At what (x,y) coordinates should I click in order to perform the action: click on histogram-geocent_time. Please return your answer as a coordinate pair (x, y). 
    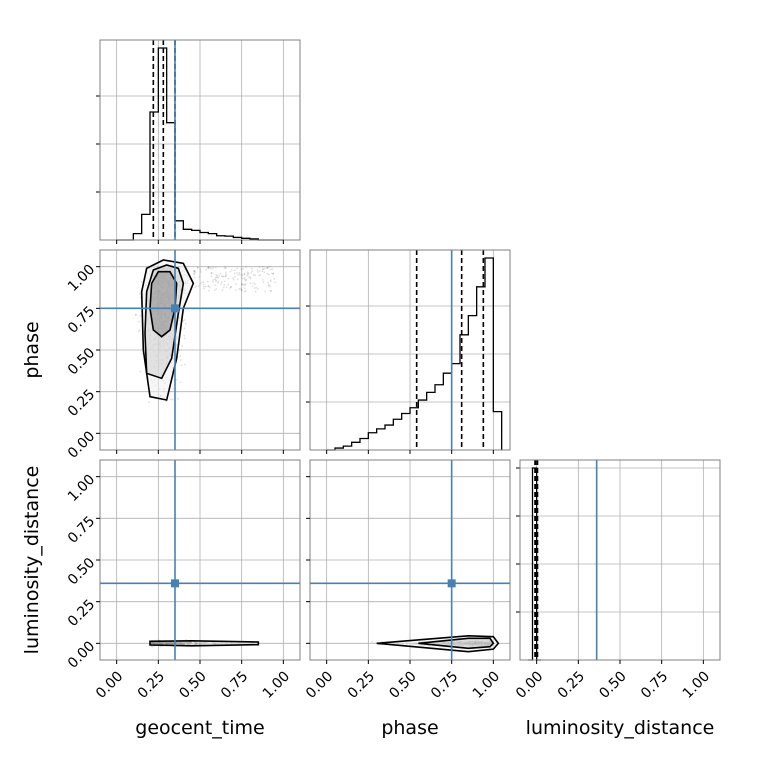
    Looking at the image, I should click on (200, 144).